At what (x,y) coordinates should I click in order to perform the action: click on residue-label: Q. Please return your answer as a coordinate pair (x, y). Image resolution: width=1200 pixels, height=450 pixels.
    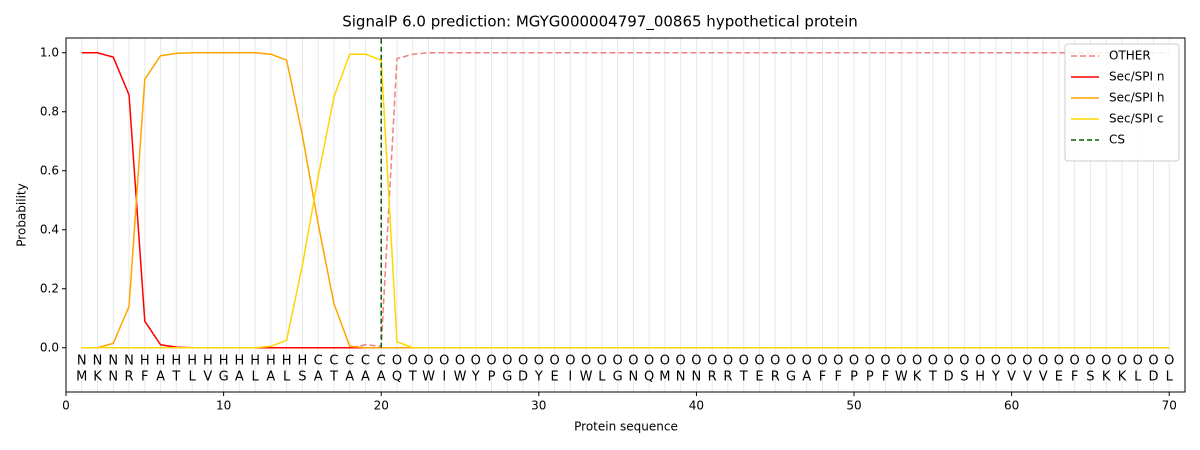
    Looking at the image, I should click on (397, 377).